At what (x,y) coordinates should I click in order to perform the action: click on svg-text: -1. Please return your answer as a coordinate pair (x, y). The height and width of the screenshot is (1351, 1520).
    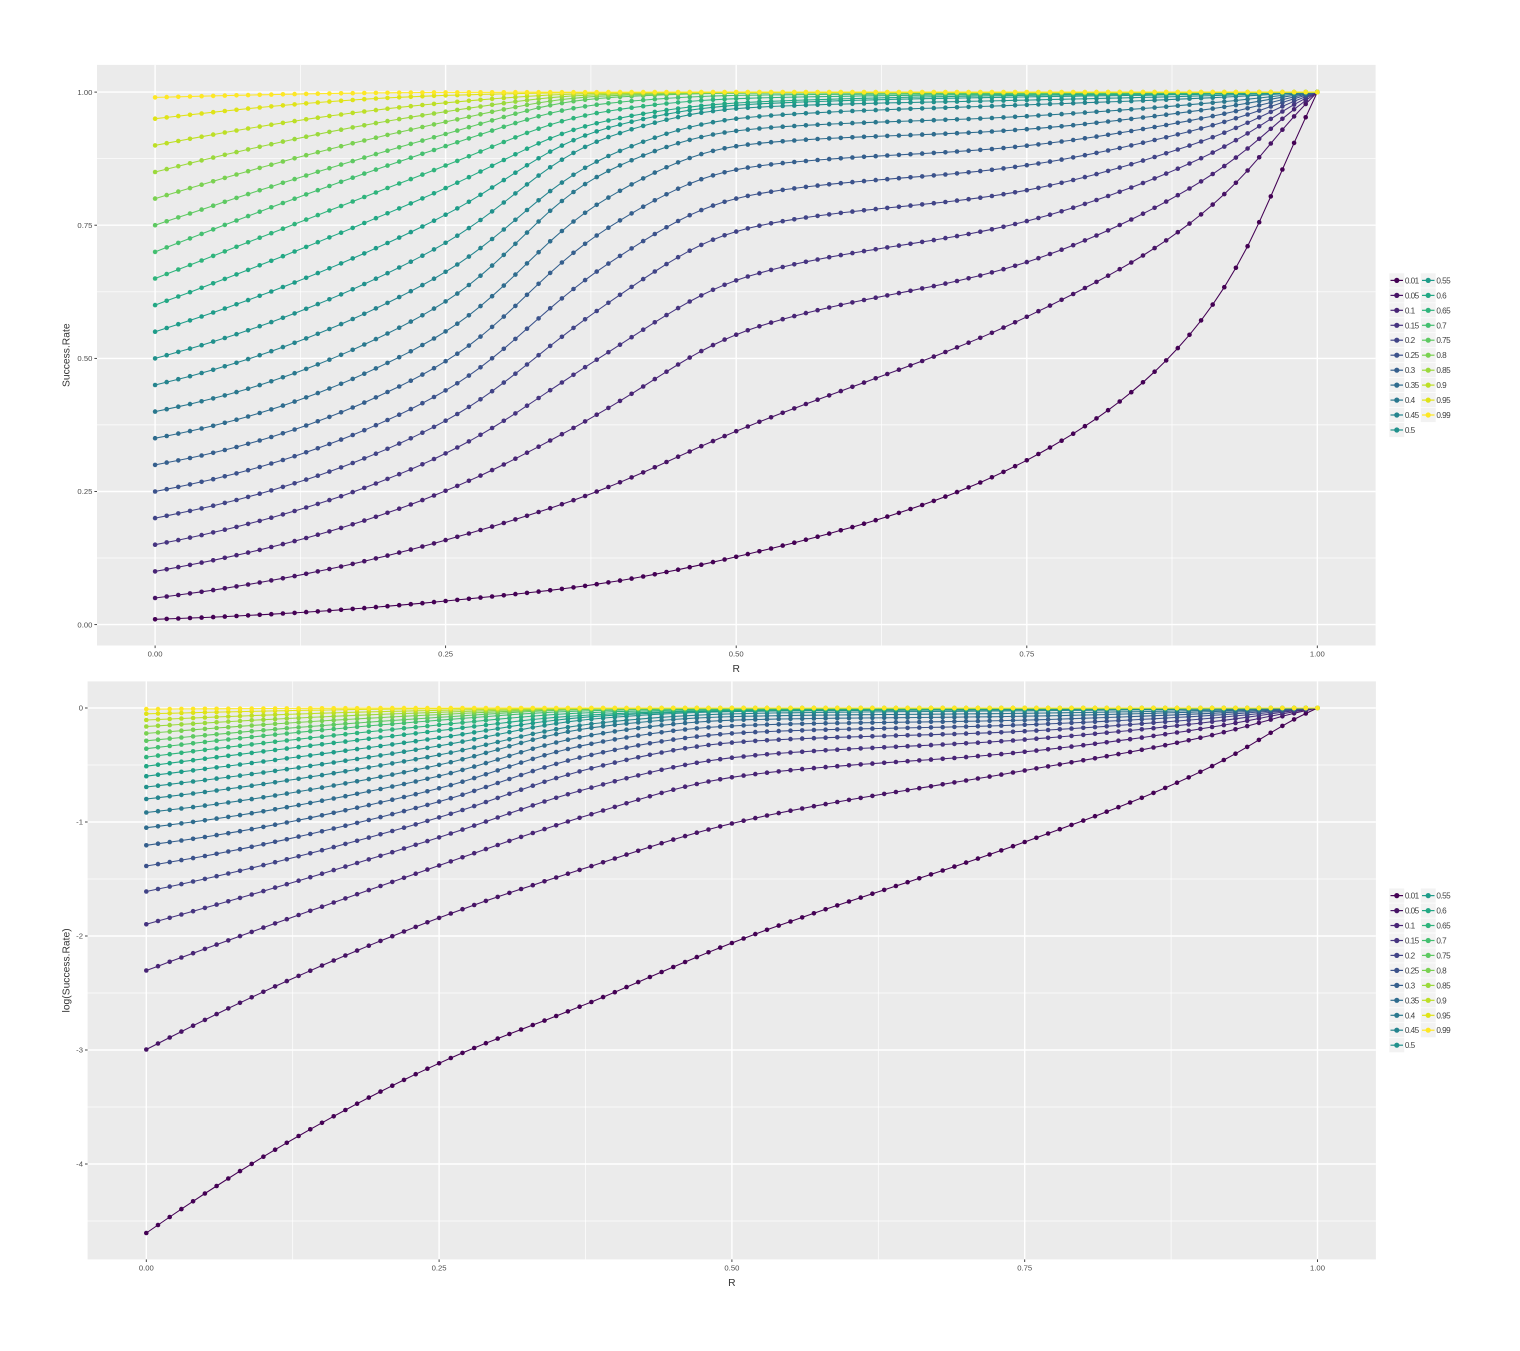
    Looking at the image, I should click on (79, 822).